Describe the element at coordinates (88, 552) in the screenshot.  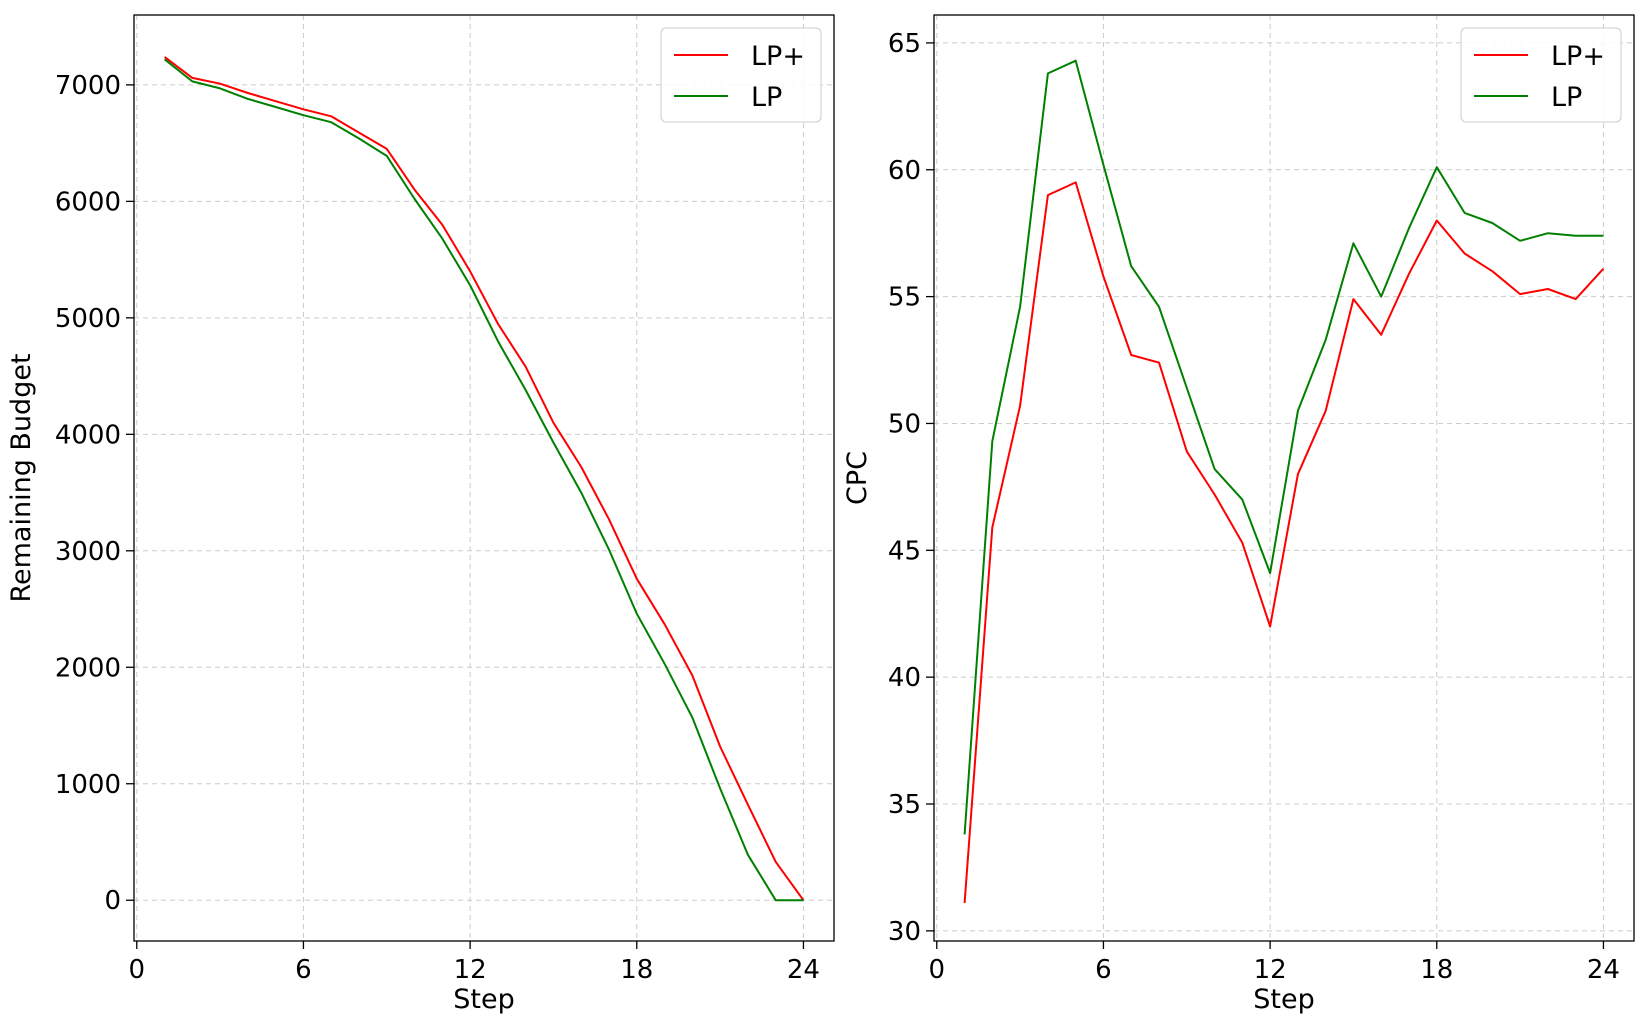
I see `y-tick-label: 3000` at that location.